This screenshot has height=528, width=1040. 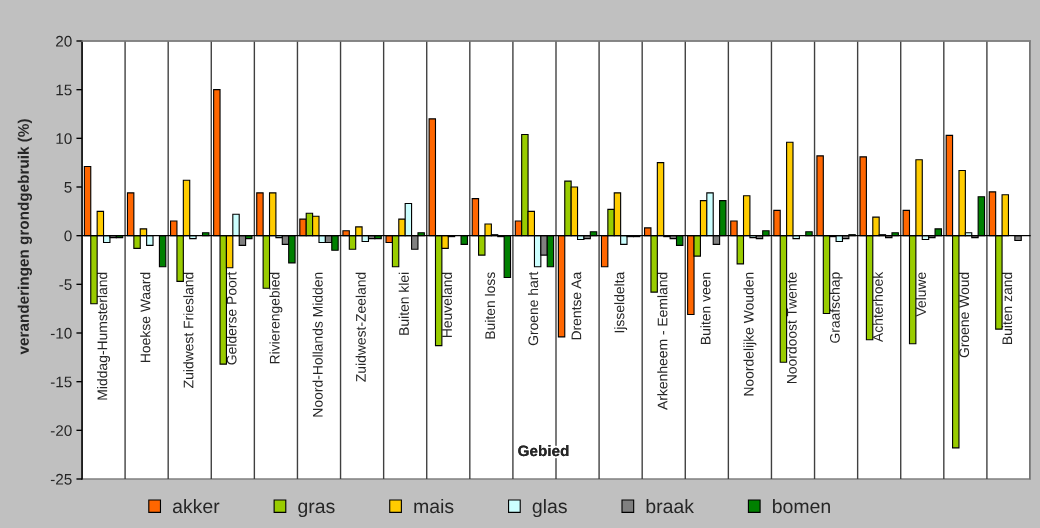 I want to click on x-tick-label: Achterhoek, so click(x=877, y=306).